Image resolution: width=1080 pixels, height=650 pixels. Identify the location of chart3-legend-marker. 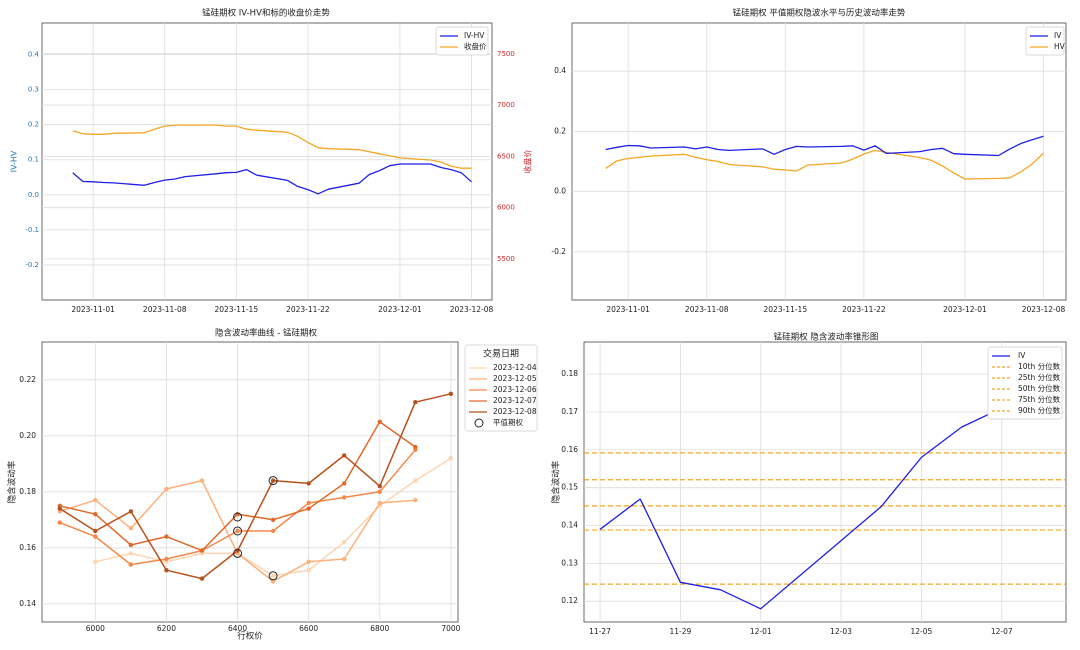
(479, 423).